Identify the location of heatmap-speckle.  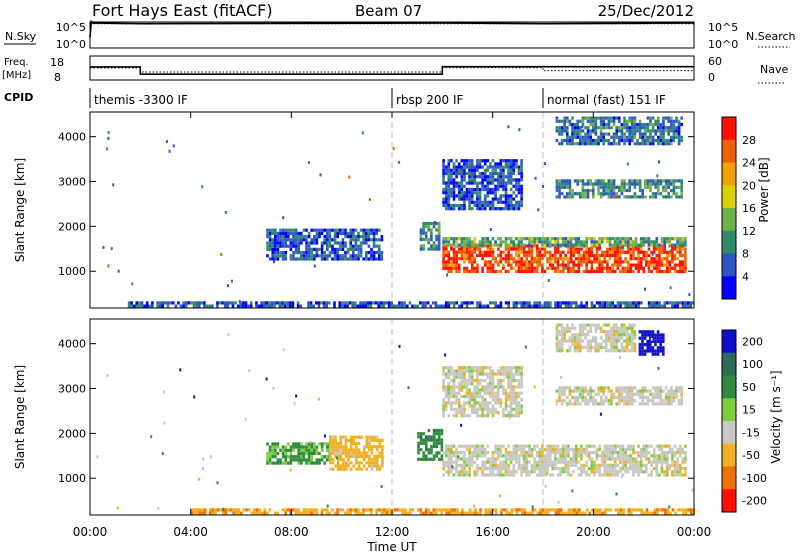
(679, 123).